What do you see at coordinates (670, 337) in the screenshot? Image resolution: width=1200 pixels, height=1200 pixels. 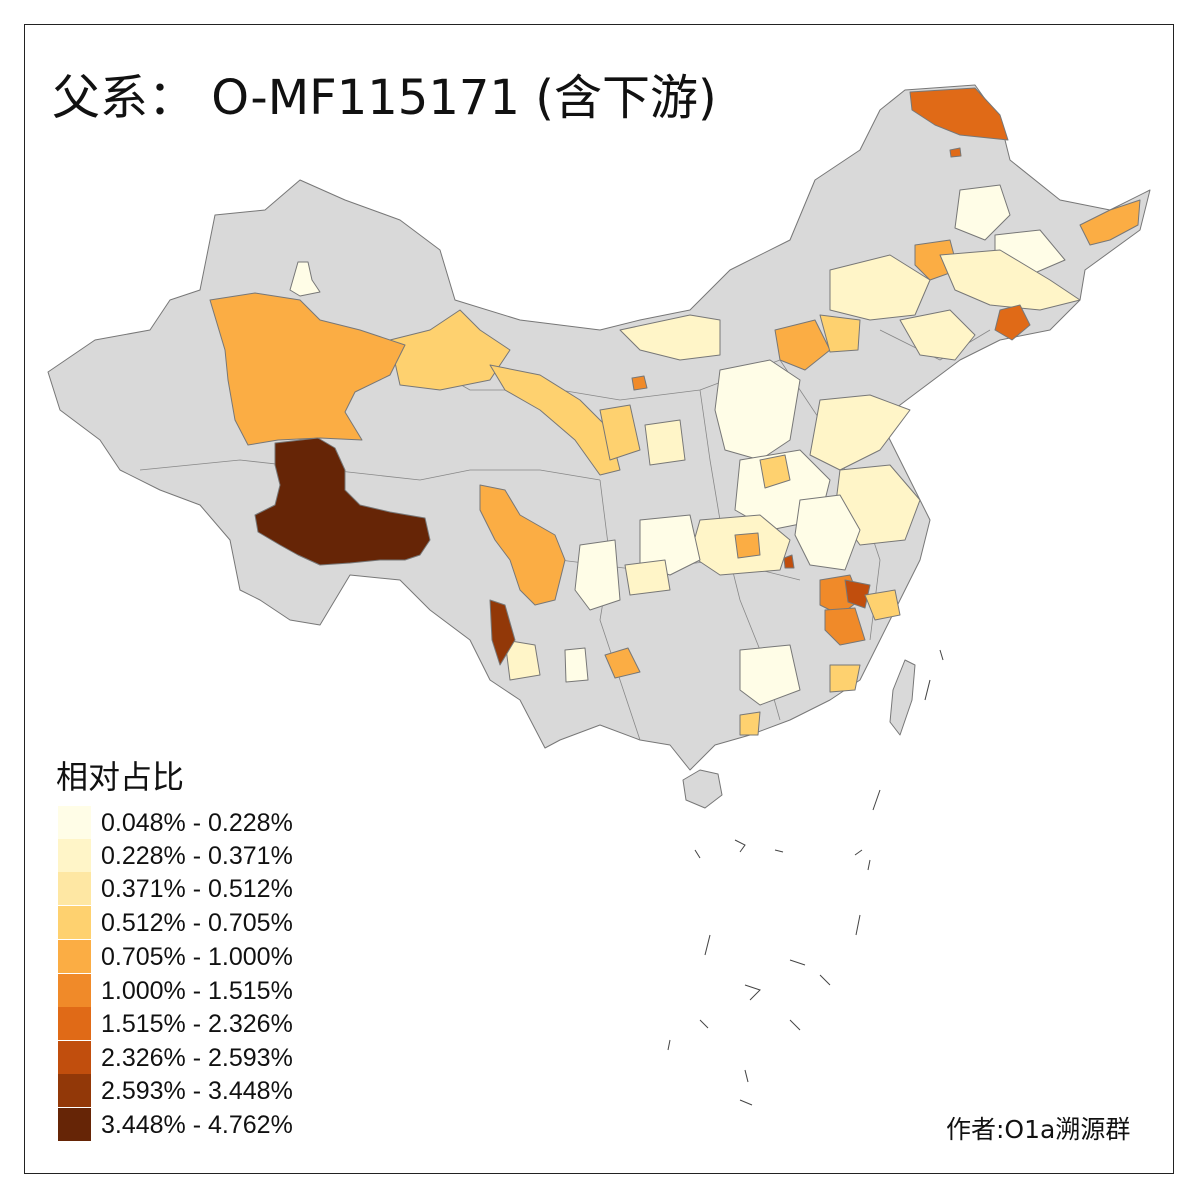 I see `region-inner-mongolia-w` at bounding box center [670, 337].